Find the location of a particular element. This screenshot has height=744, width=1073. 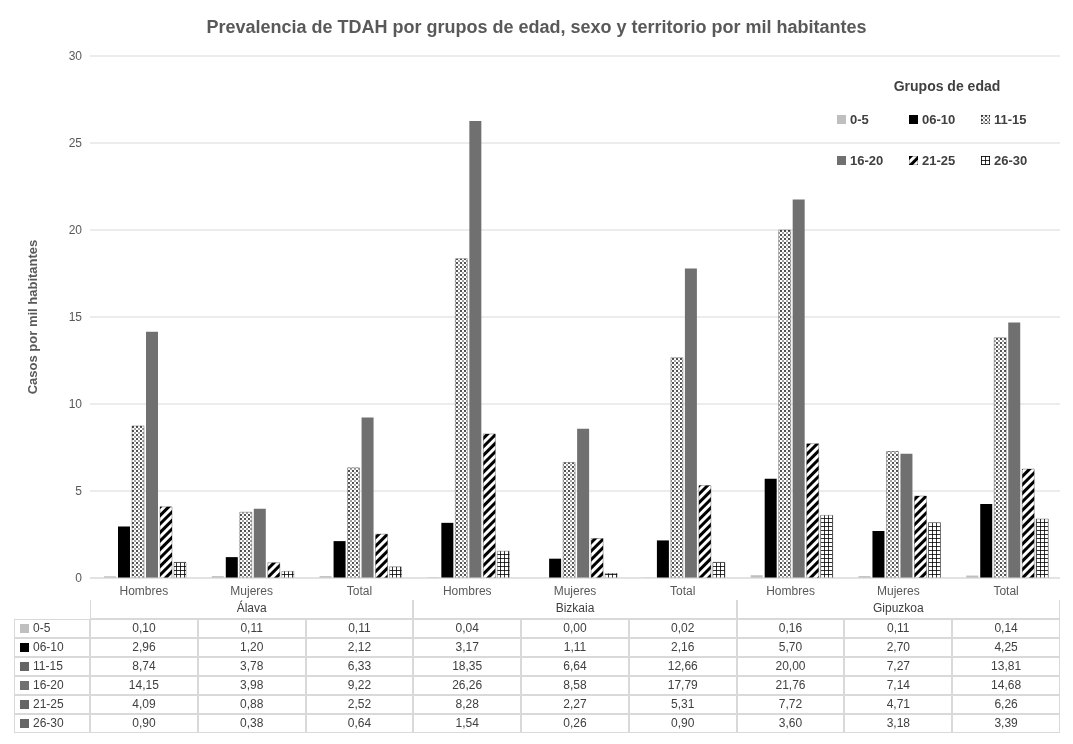

data-label: 0,64 is located at coordinates (359, 723).